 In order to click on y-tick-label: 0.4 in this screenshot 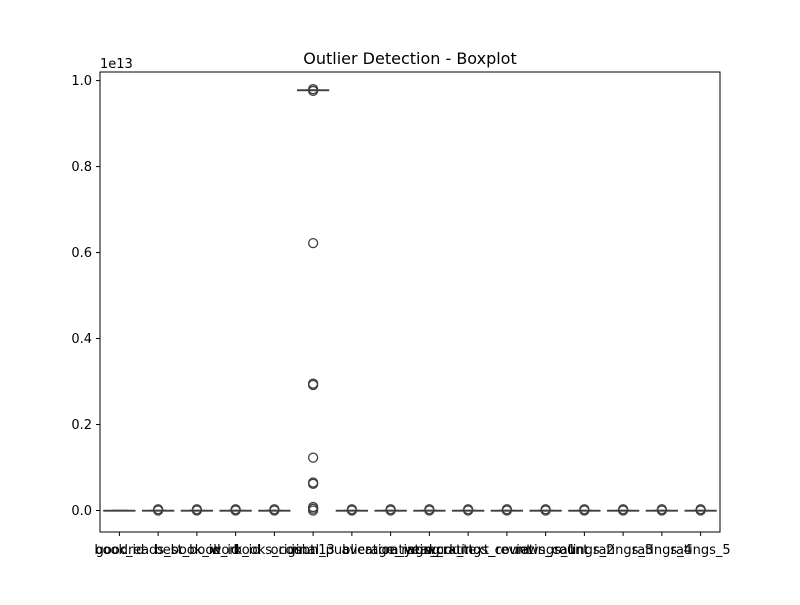, I will do `click(81, 339)`.